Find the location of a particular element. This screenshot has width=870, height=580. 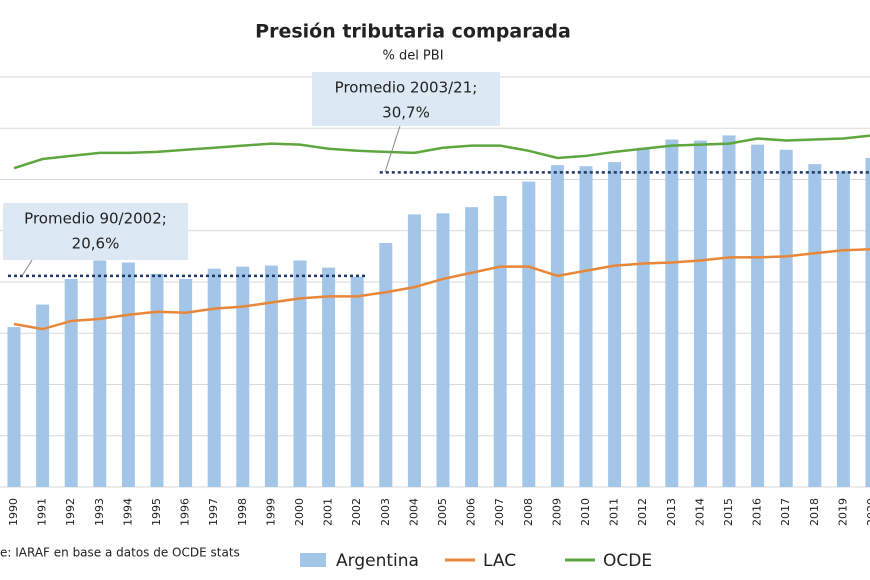

x-tick-label: 2019 is located at coordinates (842, 512).